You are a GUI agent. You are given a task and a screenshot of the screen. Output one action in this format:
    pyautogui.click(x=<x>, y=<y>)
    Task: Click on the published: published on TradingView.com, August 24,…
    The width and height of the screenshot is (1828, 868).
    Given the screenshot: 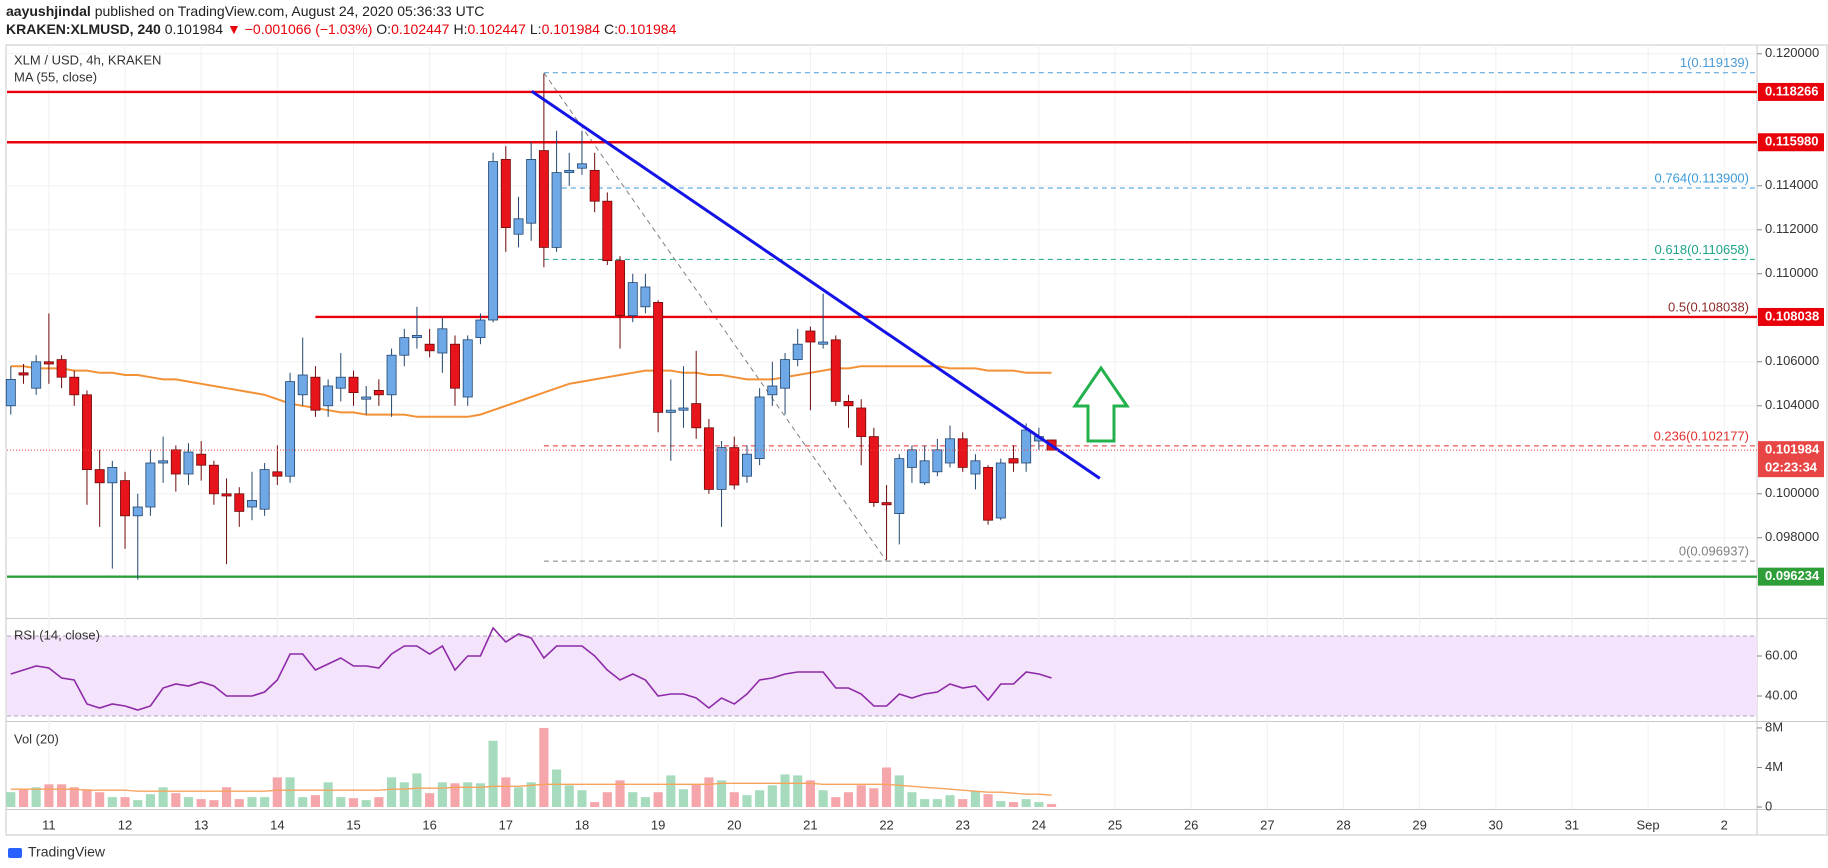 What is the action you would take?
    pyautogui.click(x=289, y=11)
    